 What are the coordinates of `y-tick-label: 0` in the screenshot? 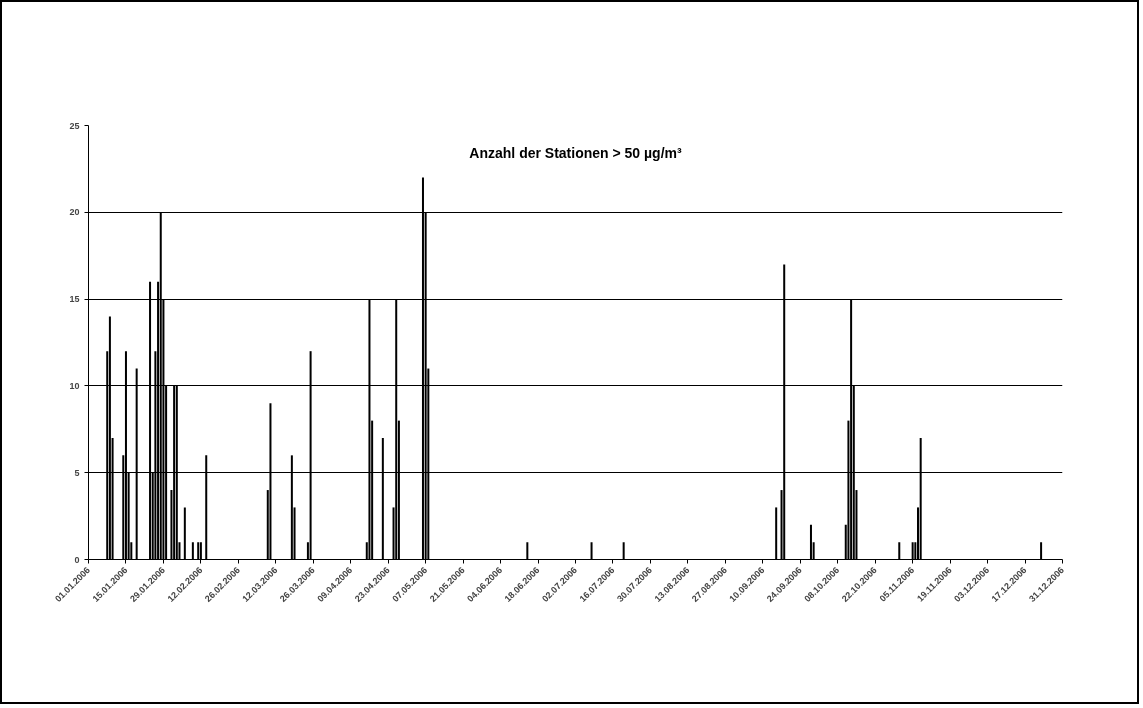 It's located at (77, 559).